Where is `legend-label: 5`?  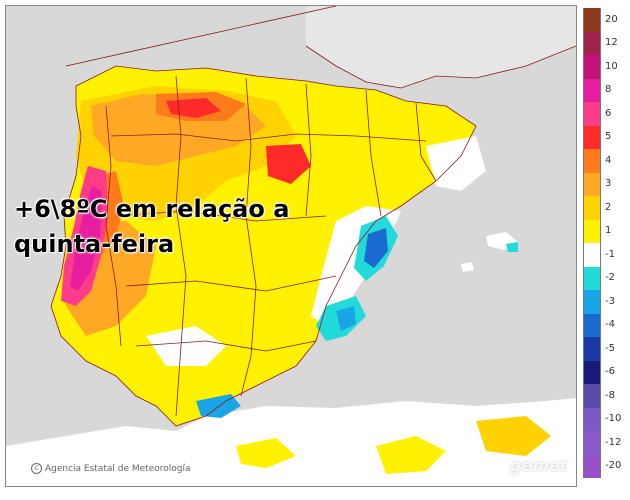 legend-label: 5 is located at coordinates (608, 137).